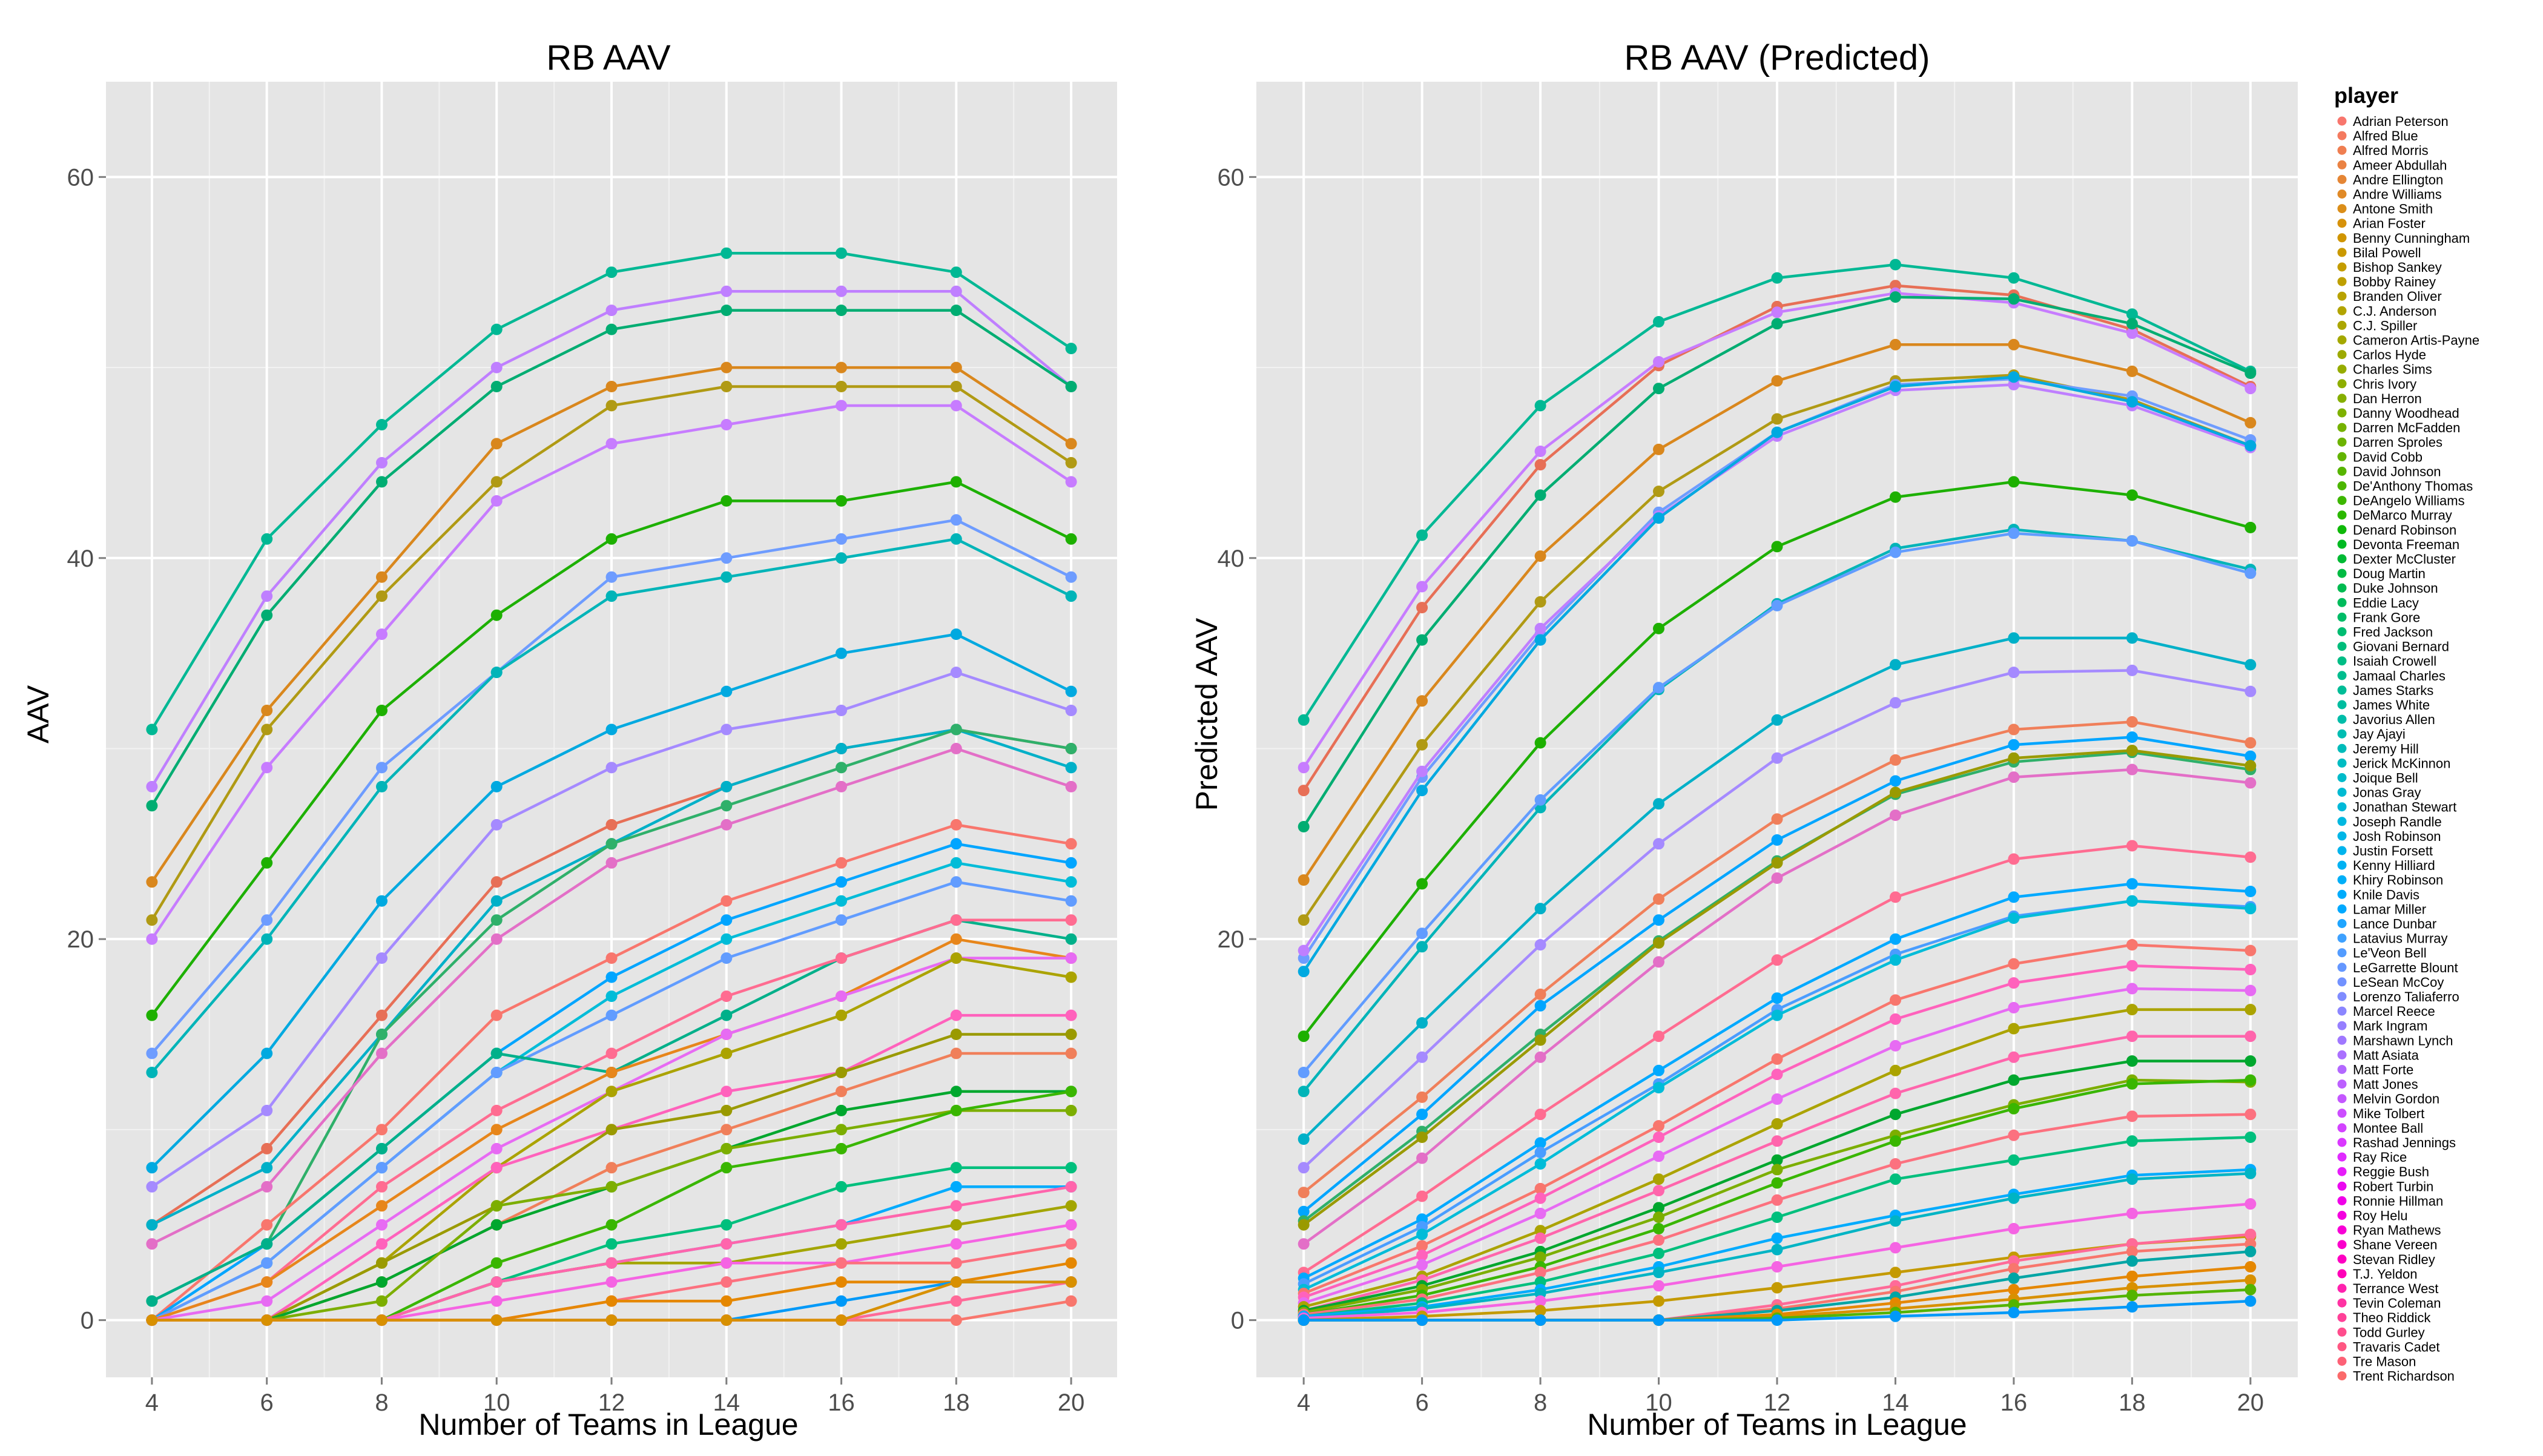 This screenshot has height=1456, width=2543. I want to click on legend-label: Frank Gore, so click(2386, 617).